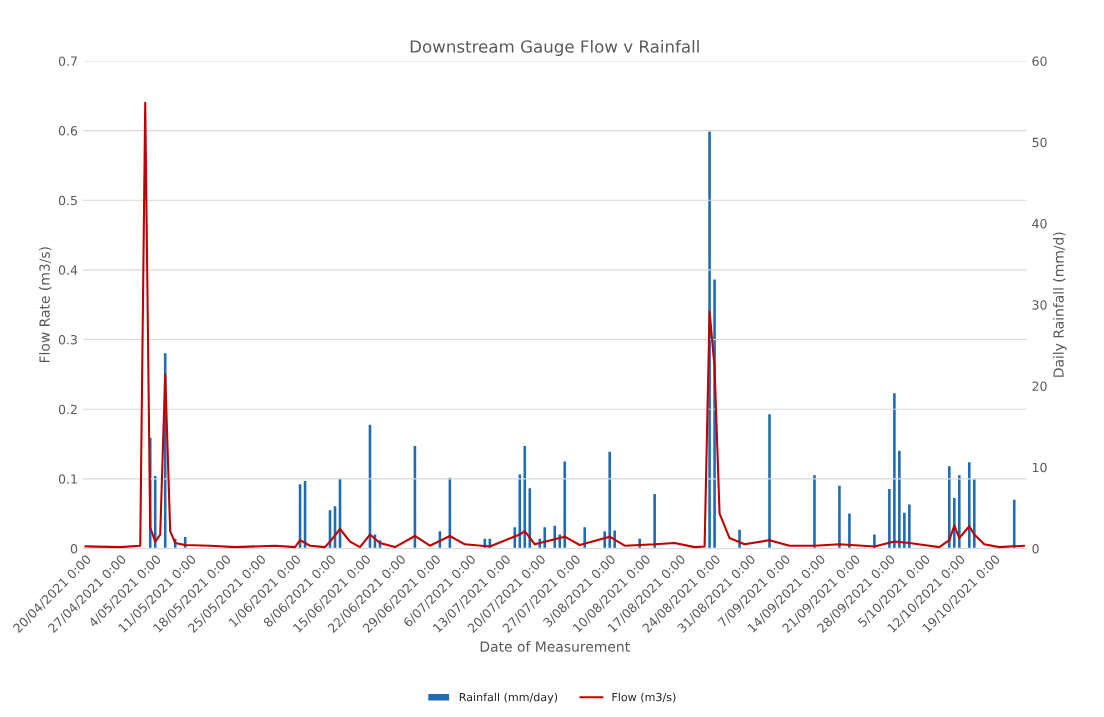  Describe the element at coordinates (1060, 304) in the screenshot. I see `y2-axis-title: Daily Rainfall (mm/d)` at that location.